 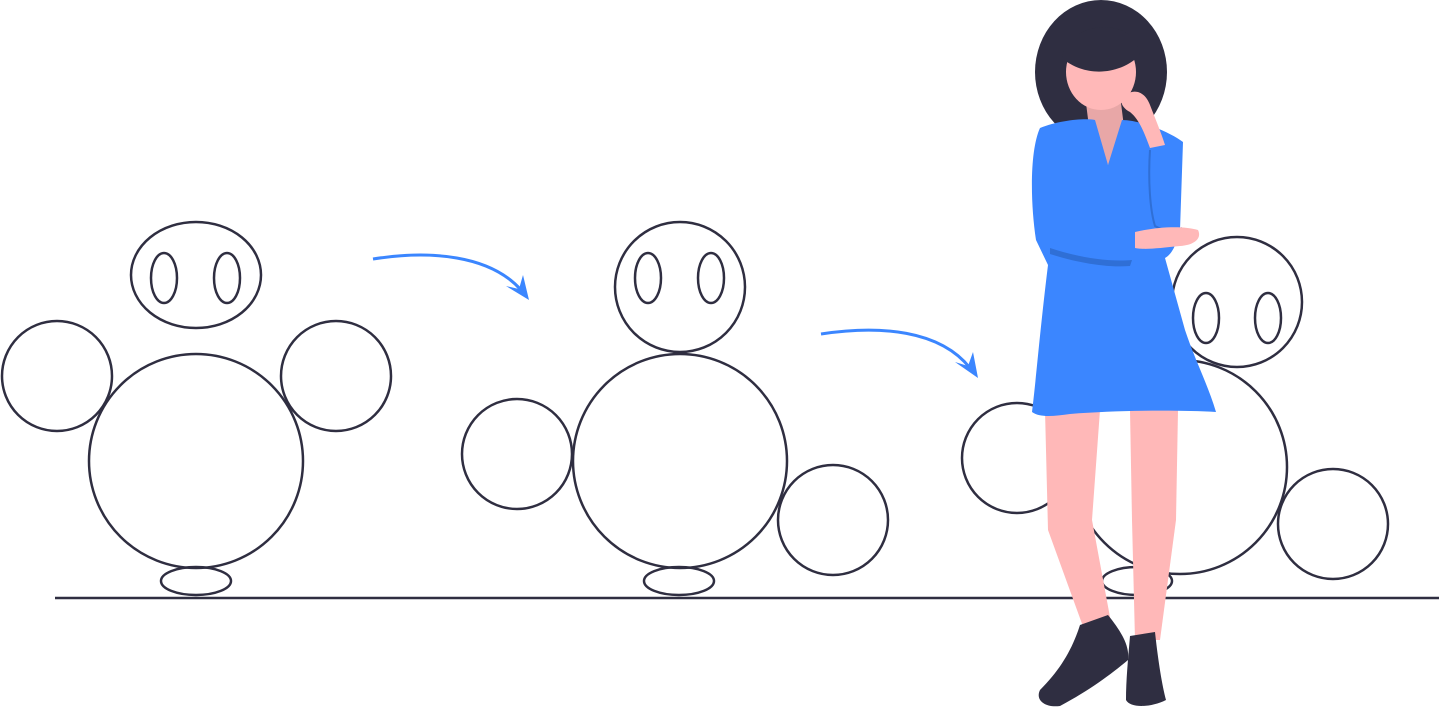 What do you see at coordinates (1143, 119) in the screenshot?
I see `hand-at-chin` at bounding box center [1143, 119].